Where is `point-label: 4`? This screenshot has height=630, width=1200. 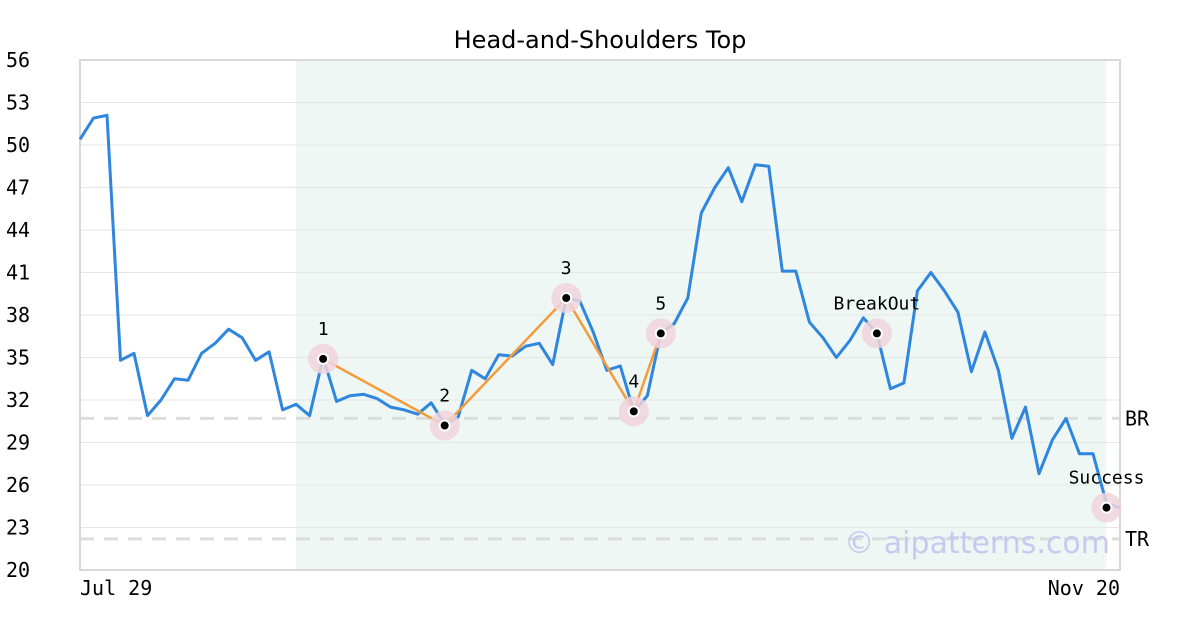 point-label: 4 is located at coordinates (633, 381).